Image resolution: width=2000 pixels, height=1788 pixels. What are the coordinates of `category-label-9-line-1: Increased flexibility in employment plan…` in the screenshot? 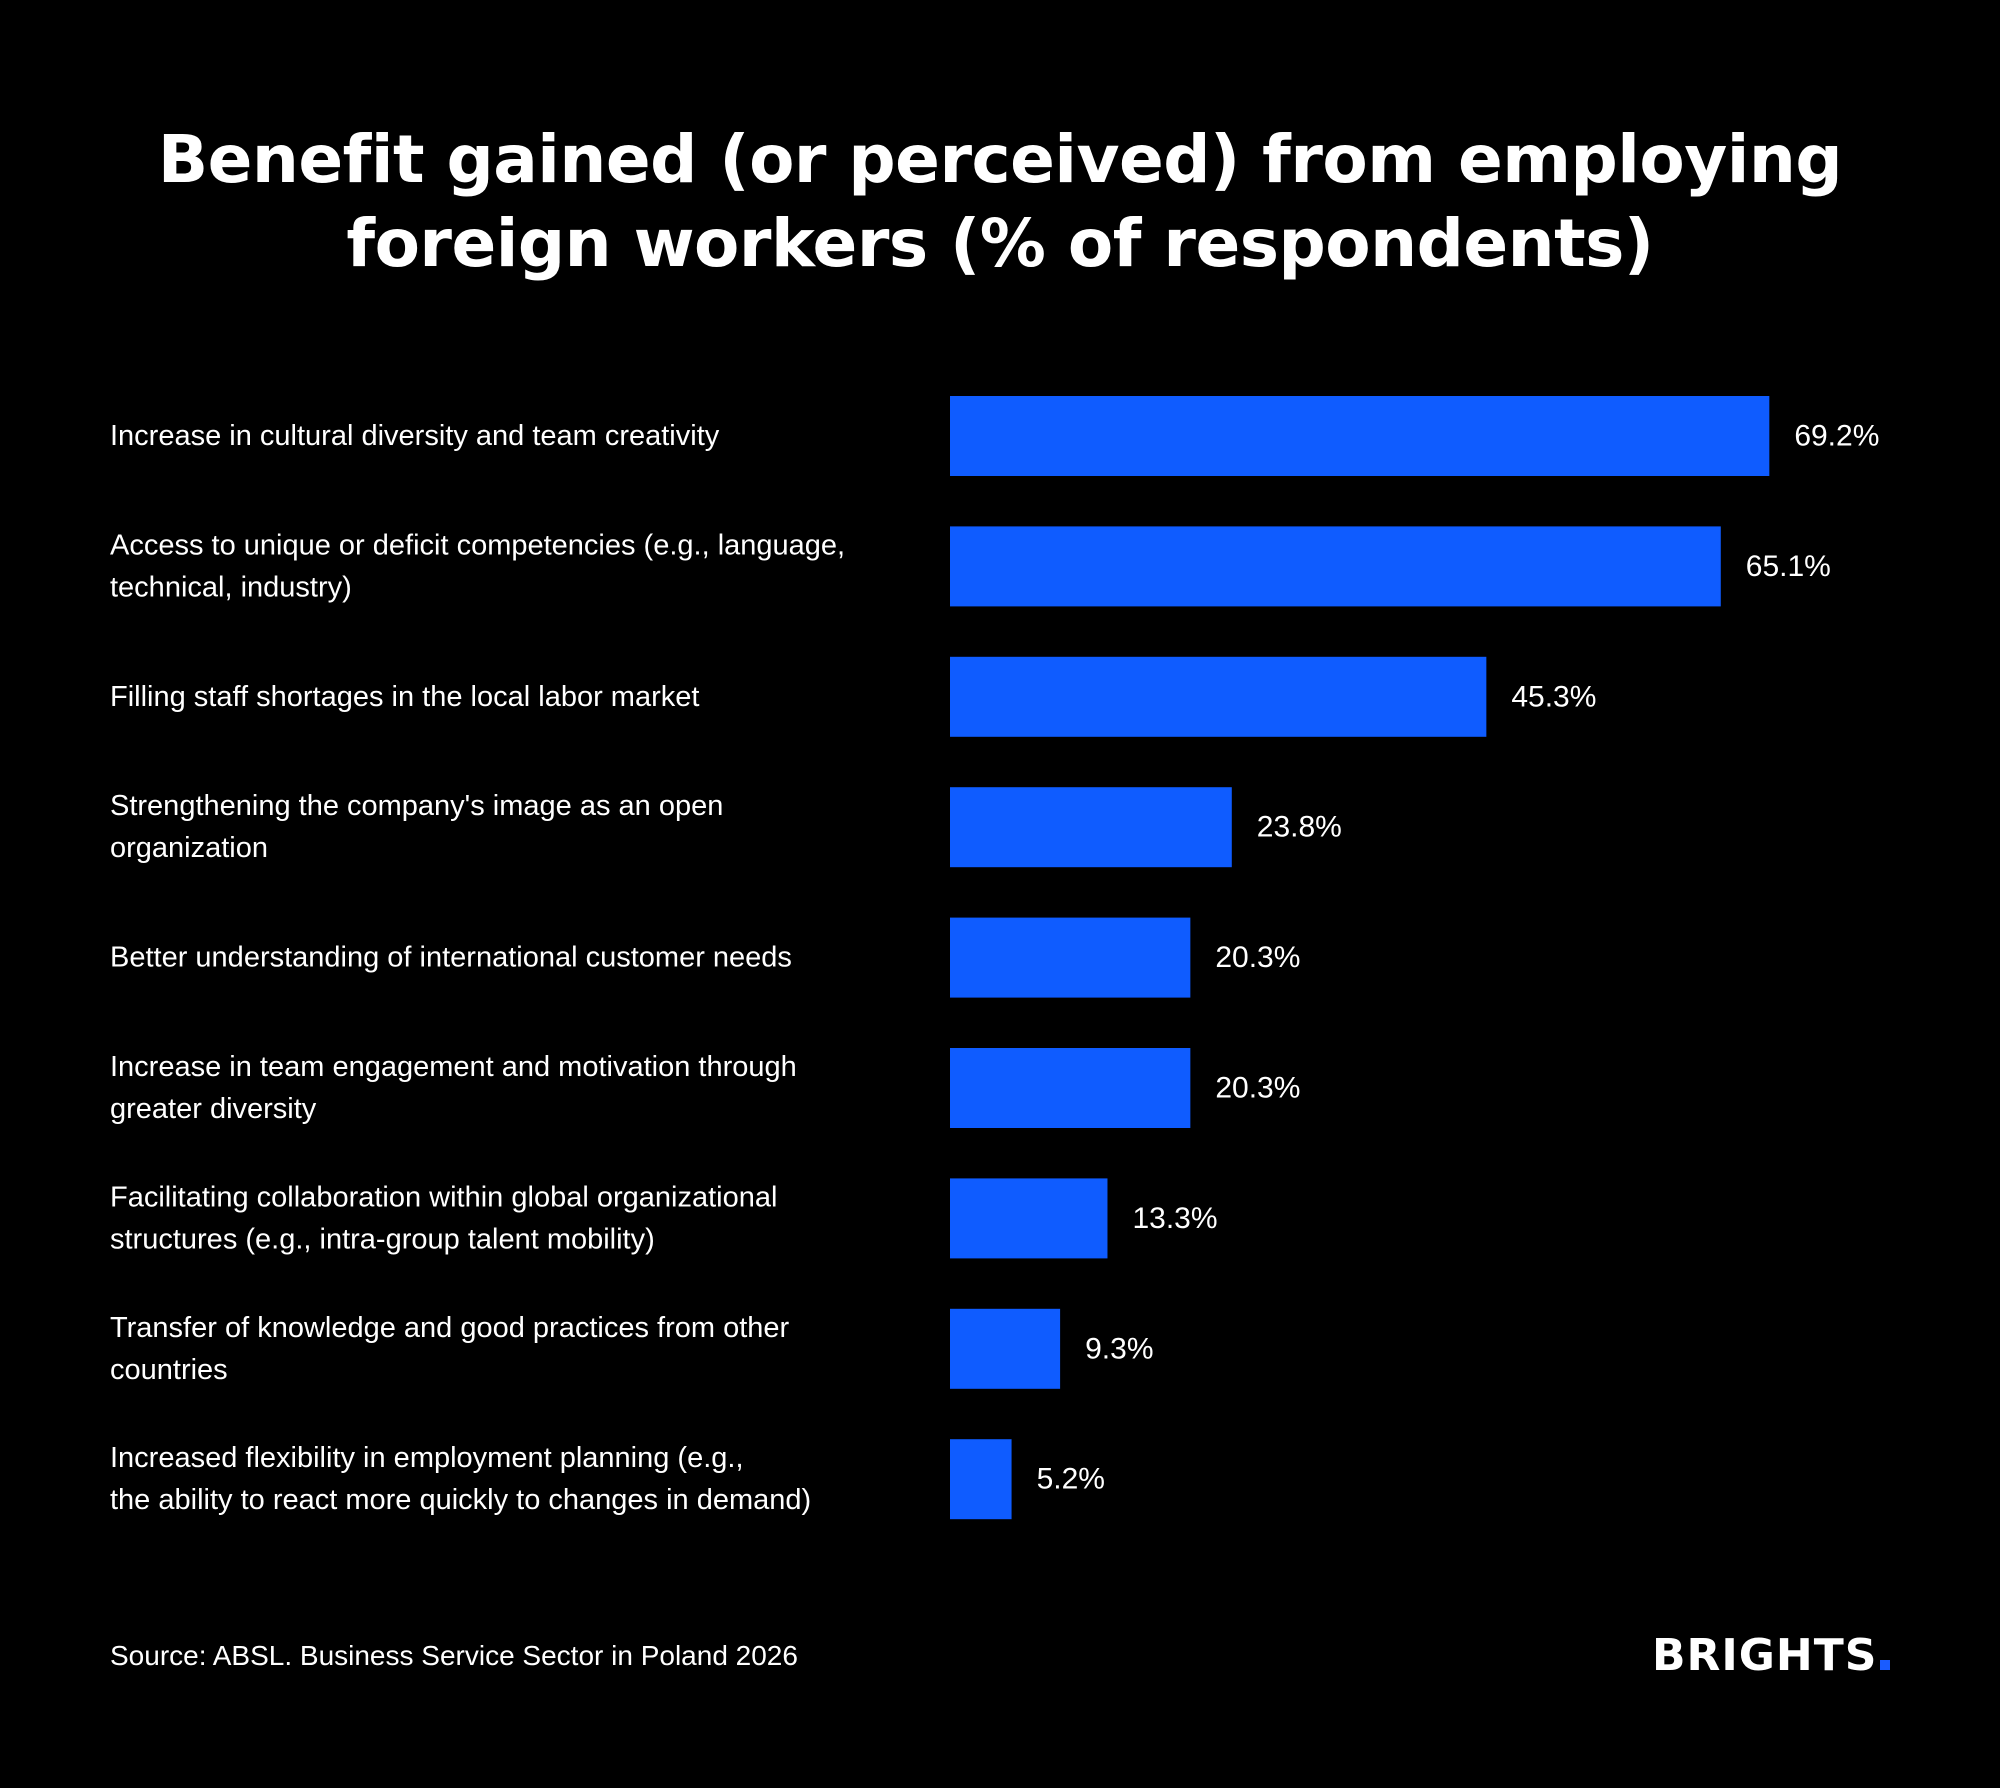 It's located at (427, 1458).